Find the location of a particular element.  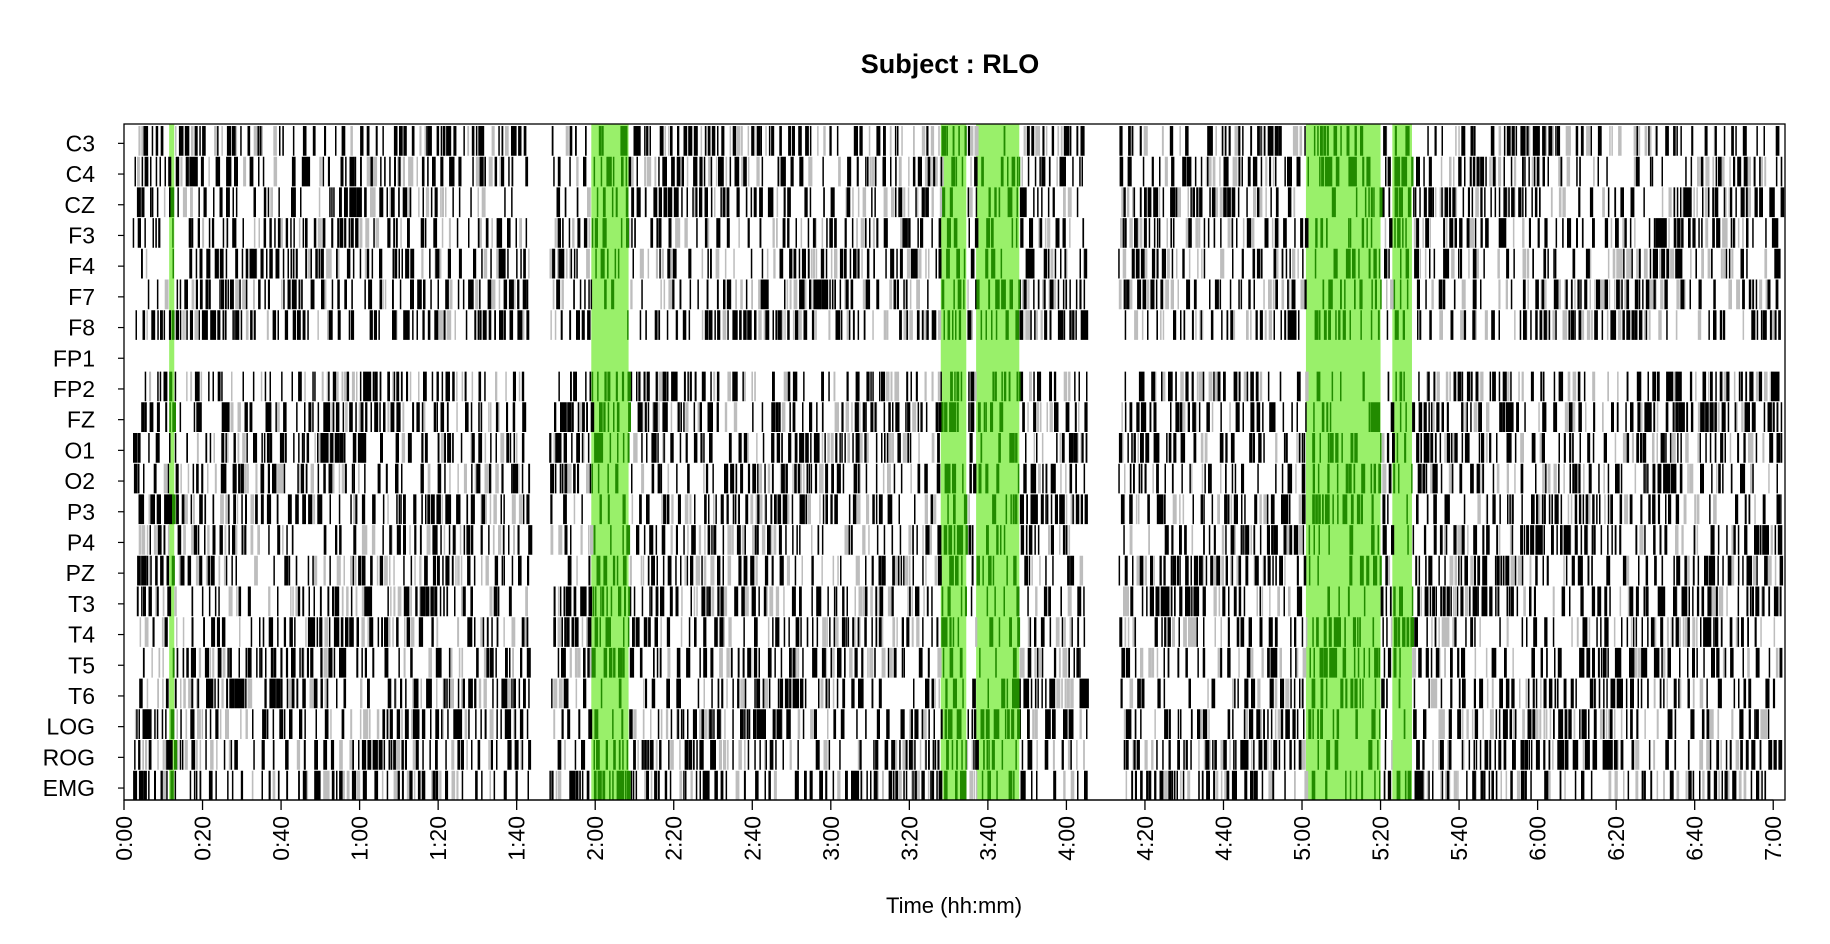

y-tick-label-fp1: FP1 is located at coordinates (74, 358).